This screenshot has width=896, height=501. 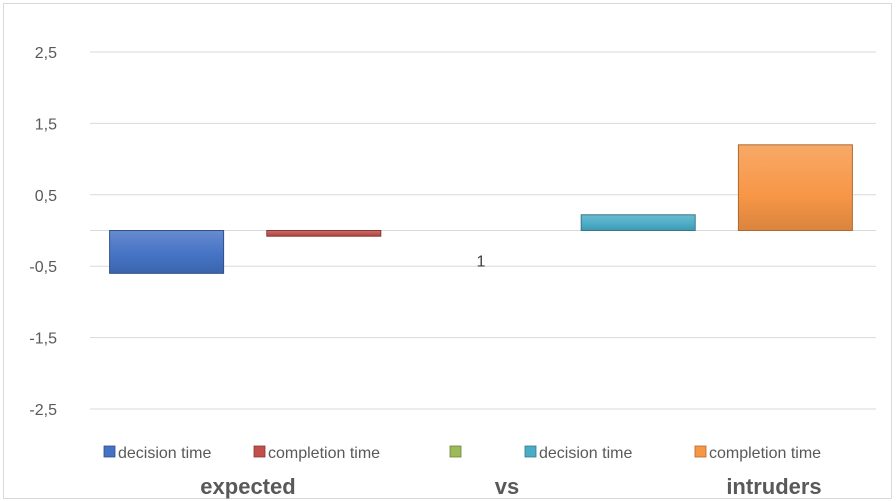 I want to click on data-label: 1, so click(x=481, y=262).